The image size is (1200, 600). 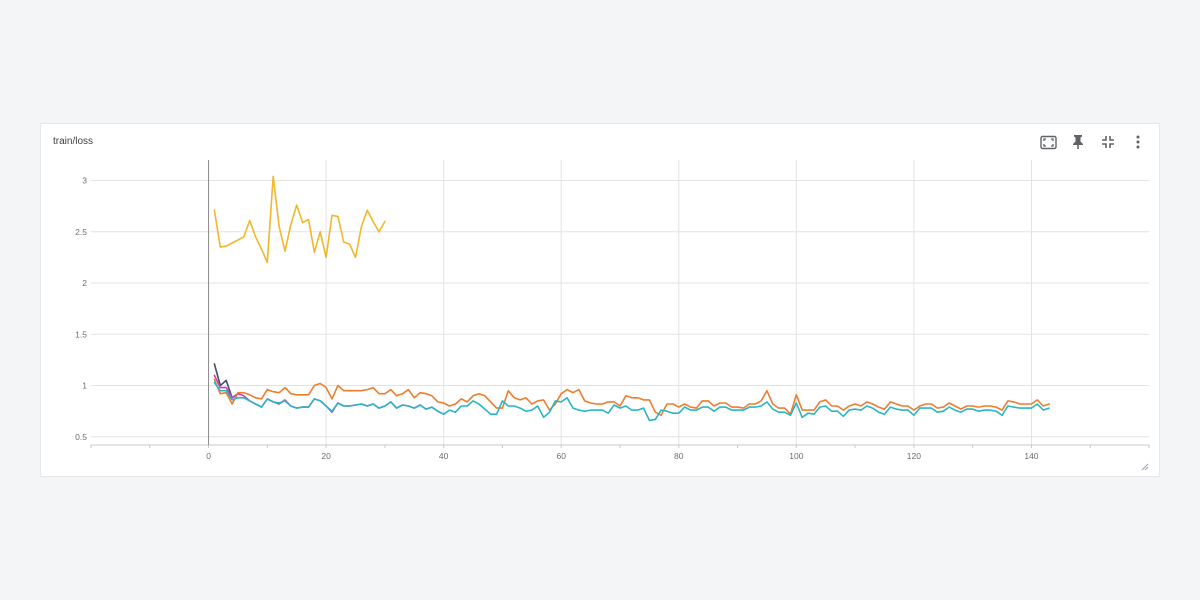 I want to click on y-tick-label: 1.5, so click(x=81, y=334).